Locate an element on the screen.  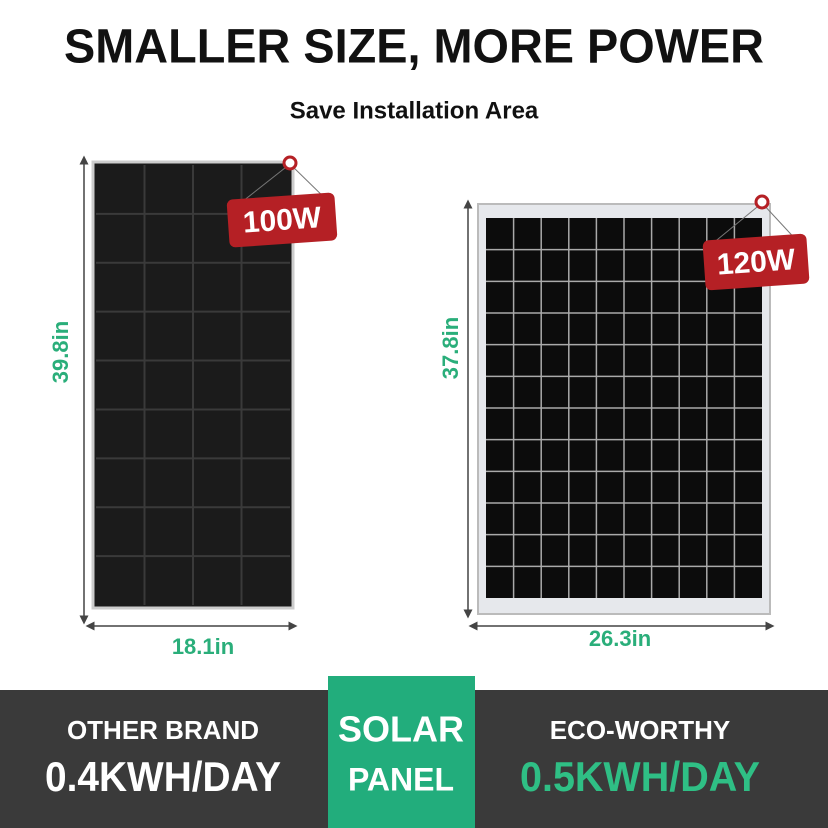
brand-value: 0.5KWH/DAY is located at coordinates (640, 776).